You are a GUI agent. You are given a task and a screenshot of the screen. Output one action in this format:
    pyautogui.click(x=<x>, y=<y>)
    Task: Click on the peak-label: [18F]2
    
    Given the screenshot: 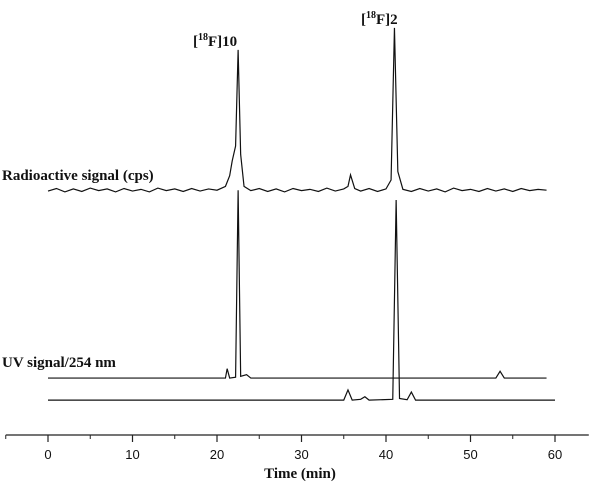 What is the action you would take?
    pyautogui.click(x=379, y=19)
    